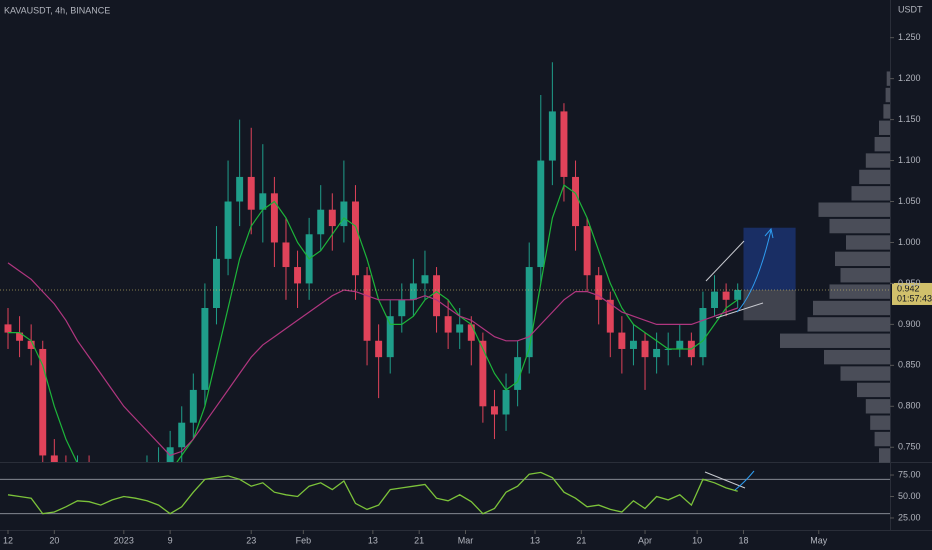  What do you see at coordinates (57, 10) in the screenshot?
I see `chart-title: KAVAUSDT, 4h, BINANCE` at bounding box center [57, 10].